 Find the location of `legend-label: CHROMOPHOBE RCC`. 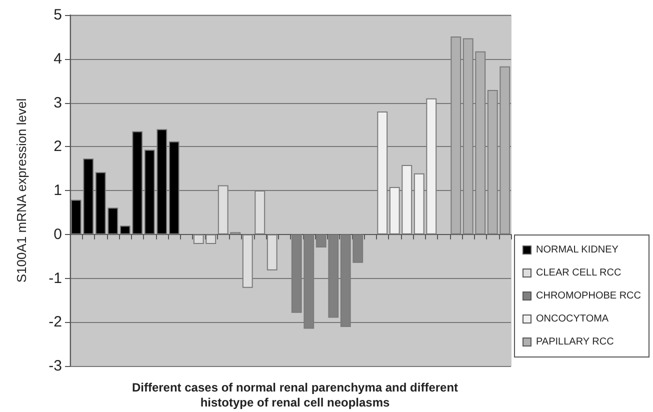

legend-label: CHROMOPHOBE RCC is located at coordinates (589, 296).